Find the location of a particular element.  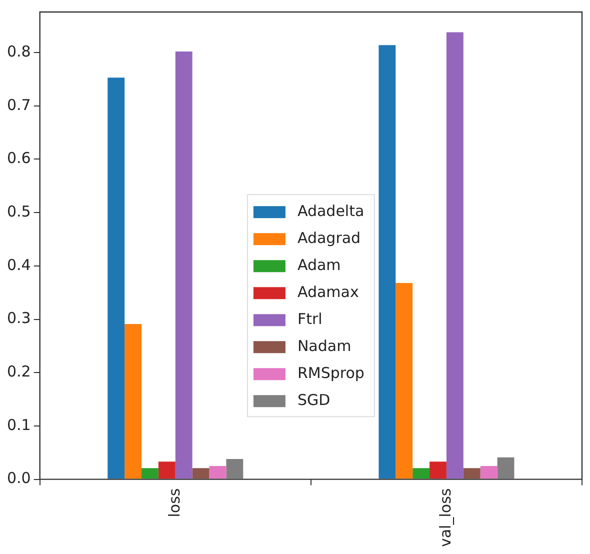

x-tick-label: loss is located at coordinates (174, 503).